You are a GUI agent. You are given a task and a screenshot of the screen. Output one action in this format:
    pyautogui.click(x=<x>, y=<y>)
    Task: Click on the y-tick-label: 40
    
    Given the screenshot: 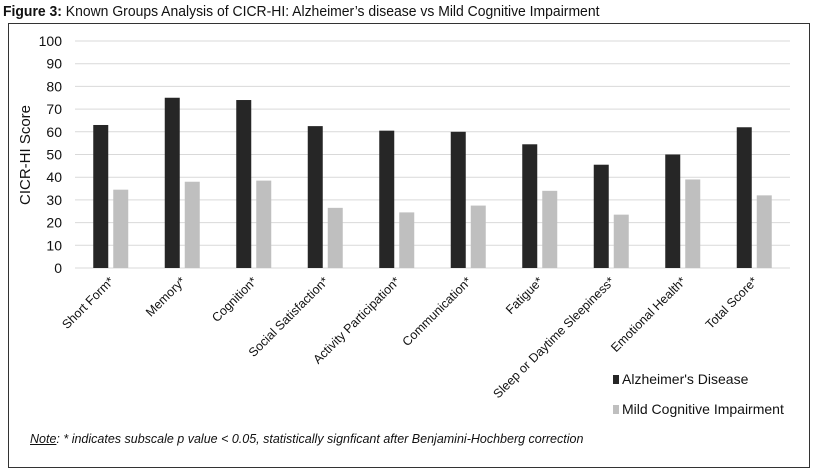 What is the action you would take?
    pyautogui.click(x=54, y=177)
    